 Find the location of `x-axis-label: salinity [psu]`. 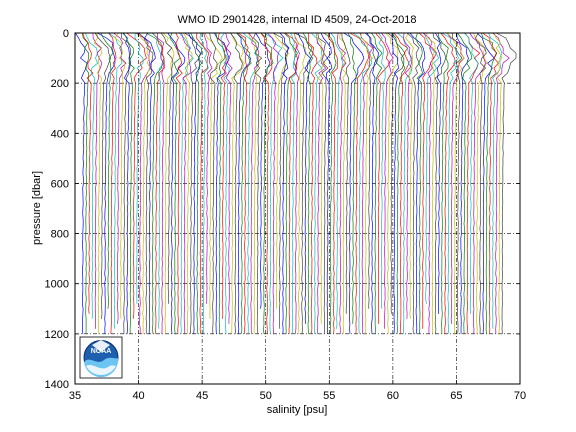

x-axis-label: salinity [psu] is located at coordinates (297, 410).